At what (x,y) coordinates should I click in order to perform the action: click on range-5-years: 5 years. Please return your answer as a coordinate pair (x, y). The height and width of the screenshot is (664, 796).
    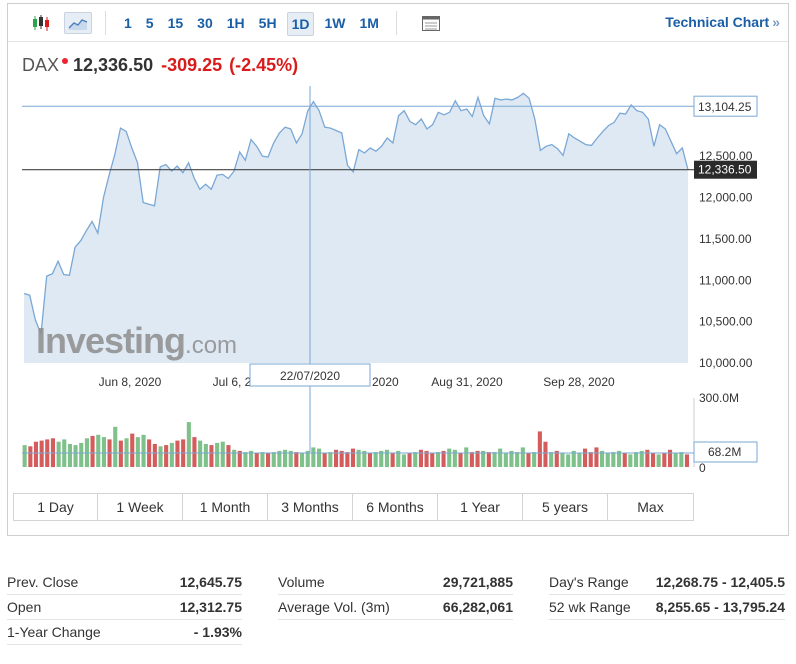
    Looking at the image, I should click on (565, 507).